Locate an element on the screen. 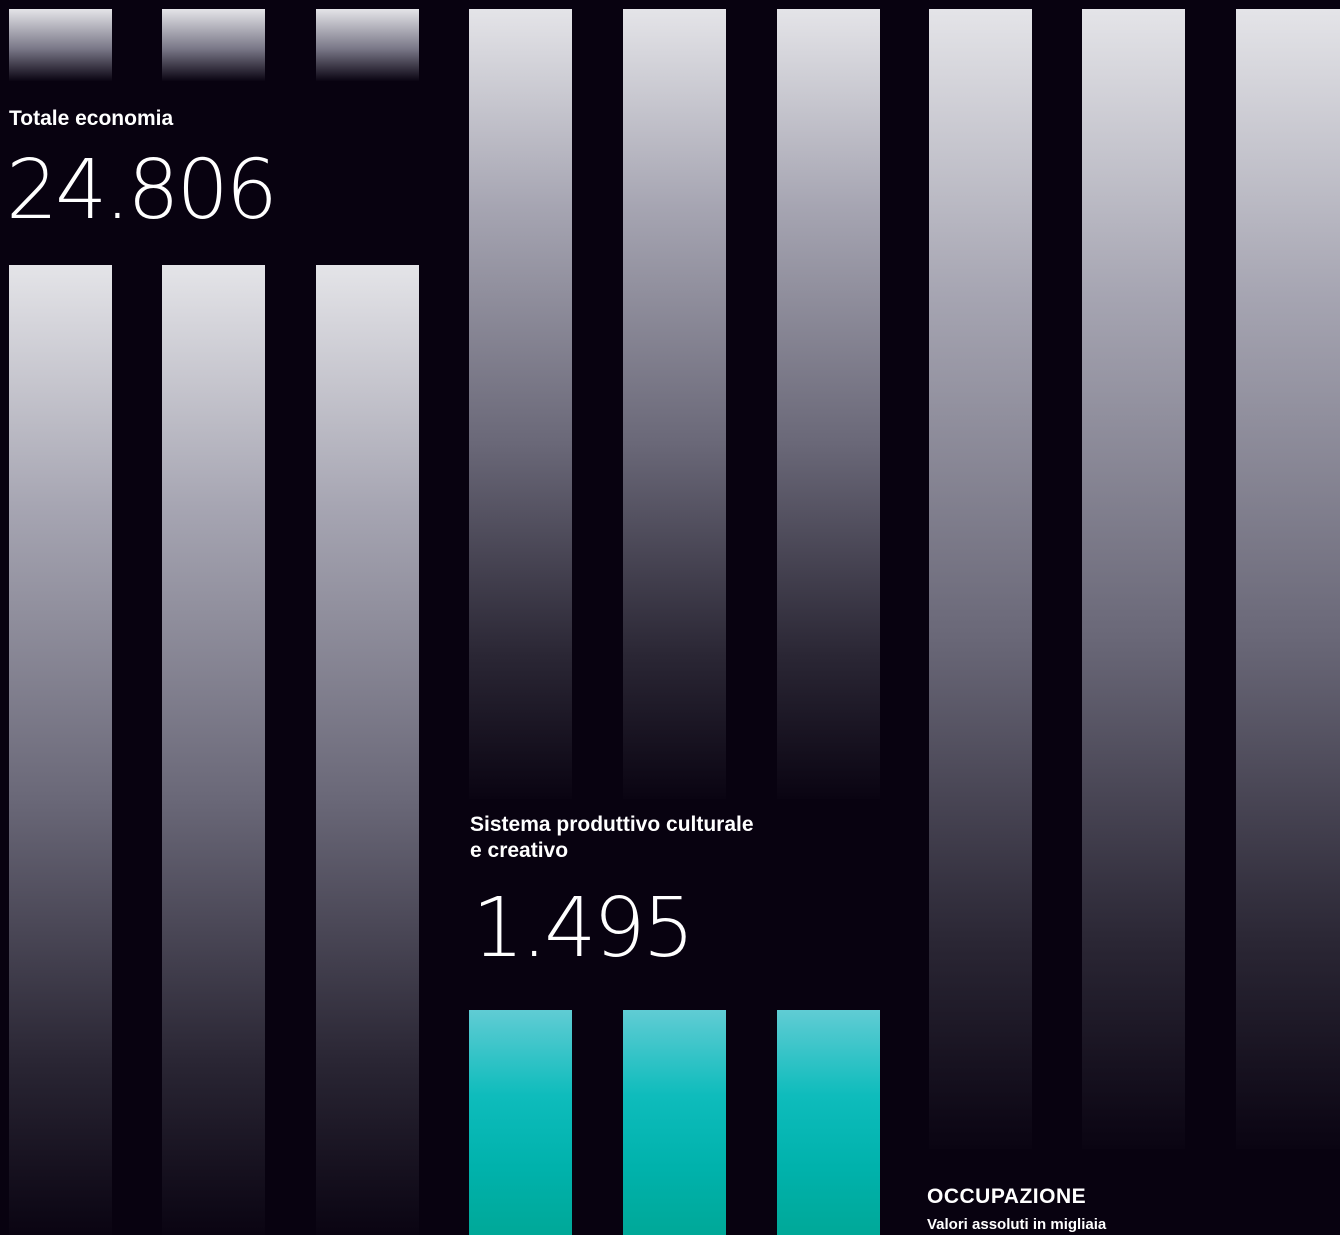 This screenshot has height=1235, width=1340. sistema-produttivo-value: 1.495 is located at coordinates (583, 928).